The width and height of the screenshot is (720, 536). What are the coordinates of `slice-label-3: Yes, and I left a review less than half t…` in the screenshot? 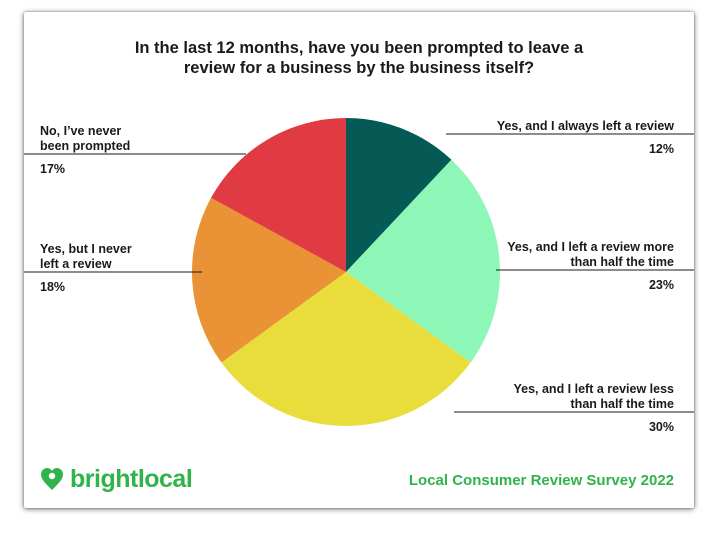 It's located at (593, 408).